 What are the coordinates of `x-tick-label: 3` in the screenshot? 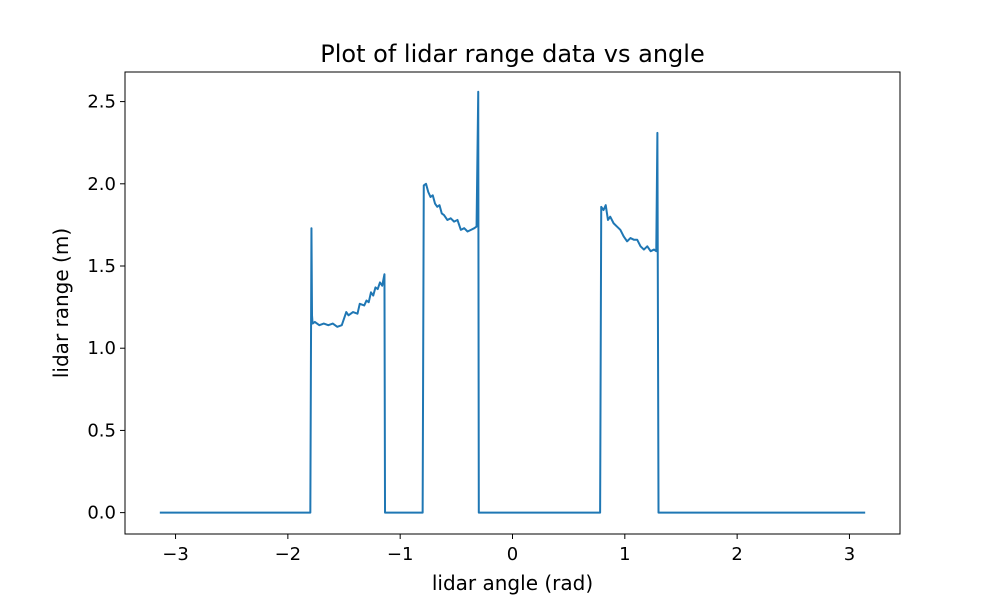 It's located at (849, 554).